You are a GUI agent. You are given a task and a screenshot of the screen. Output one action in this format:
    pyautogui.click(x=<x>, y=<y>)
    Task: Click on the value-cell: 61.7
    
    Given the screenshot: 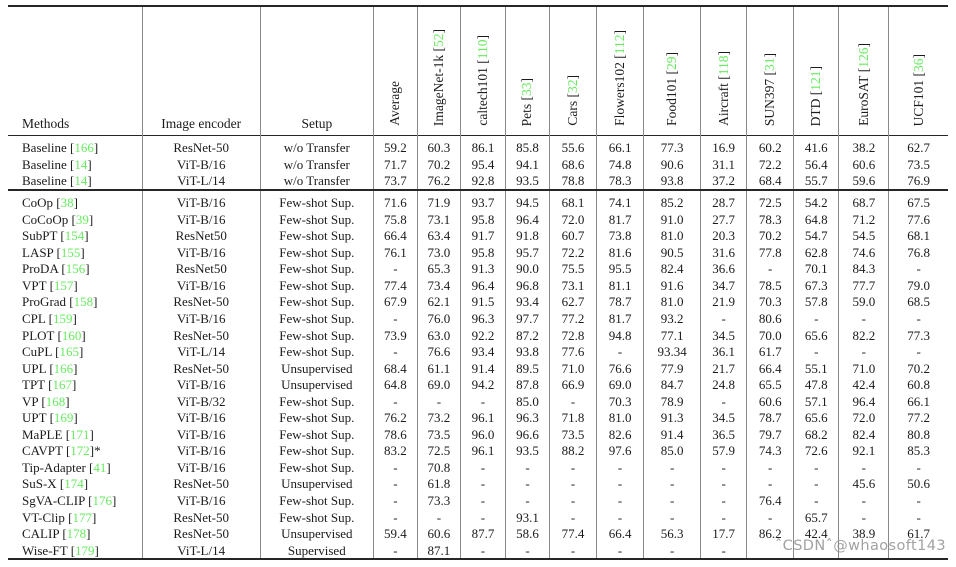 What is the action you would take?
    pyautogui.click(x=918, y=533)
    